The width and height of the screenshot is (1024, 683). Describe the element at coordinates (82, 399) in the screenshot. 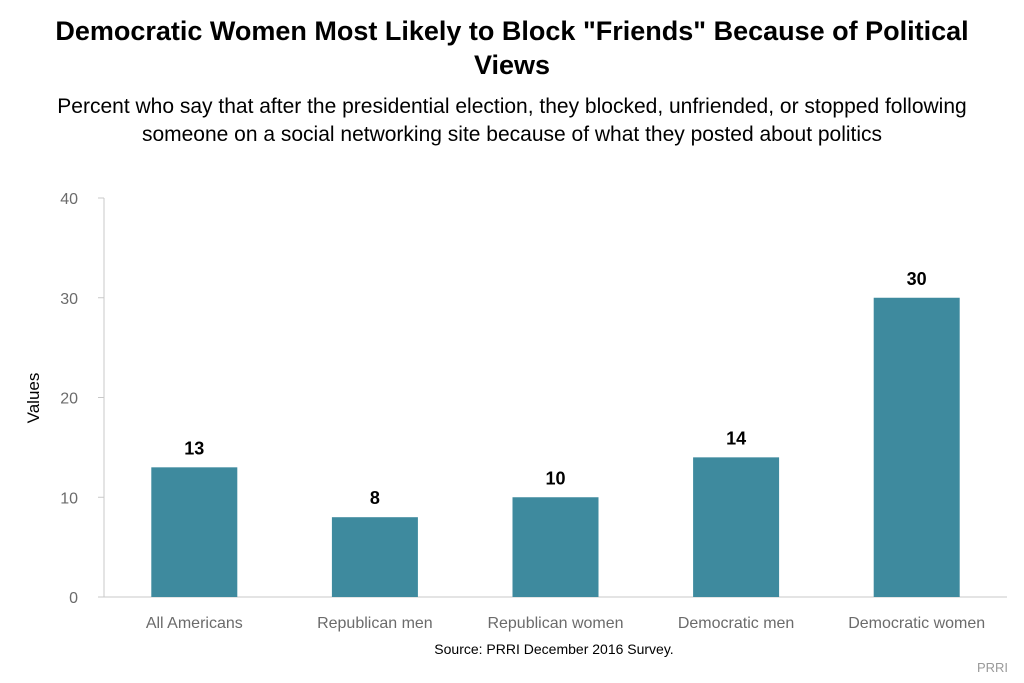

I see `y-axis: 0 10 20 30 40` at that location.